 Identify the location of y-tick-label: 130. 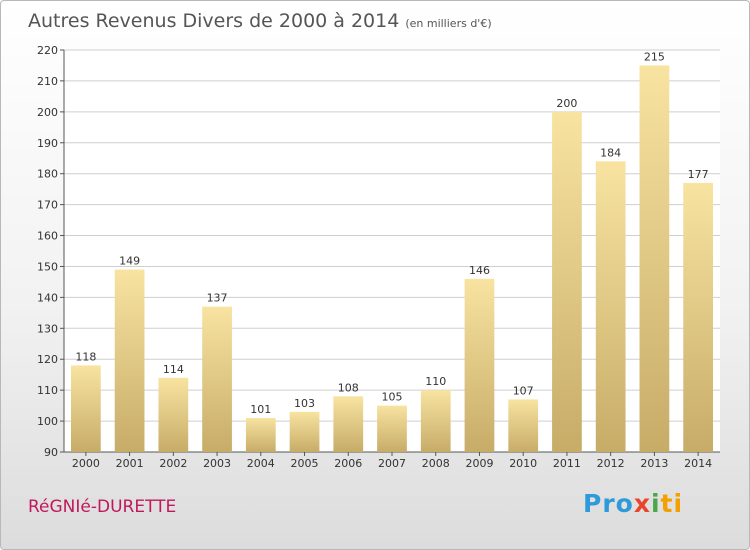
(47, 328).